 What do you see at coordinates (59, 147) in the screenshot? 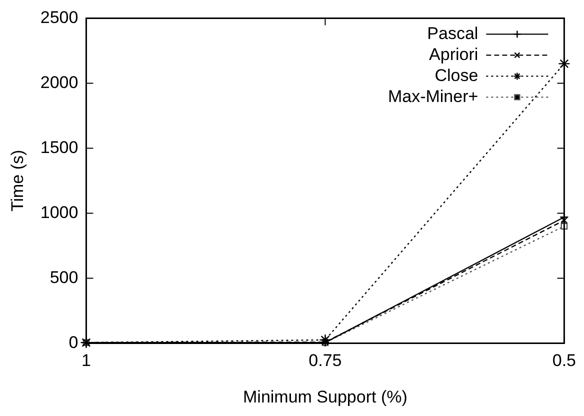
I see `y-tick-label: 1500` at bounding box center [59, 147].